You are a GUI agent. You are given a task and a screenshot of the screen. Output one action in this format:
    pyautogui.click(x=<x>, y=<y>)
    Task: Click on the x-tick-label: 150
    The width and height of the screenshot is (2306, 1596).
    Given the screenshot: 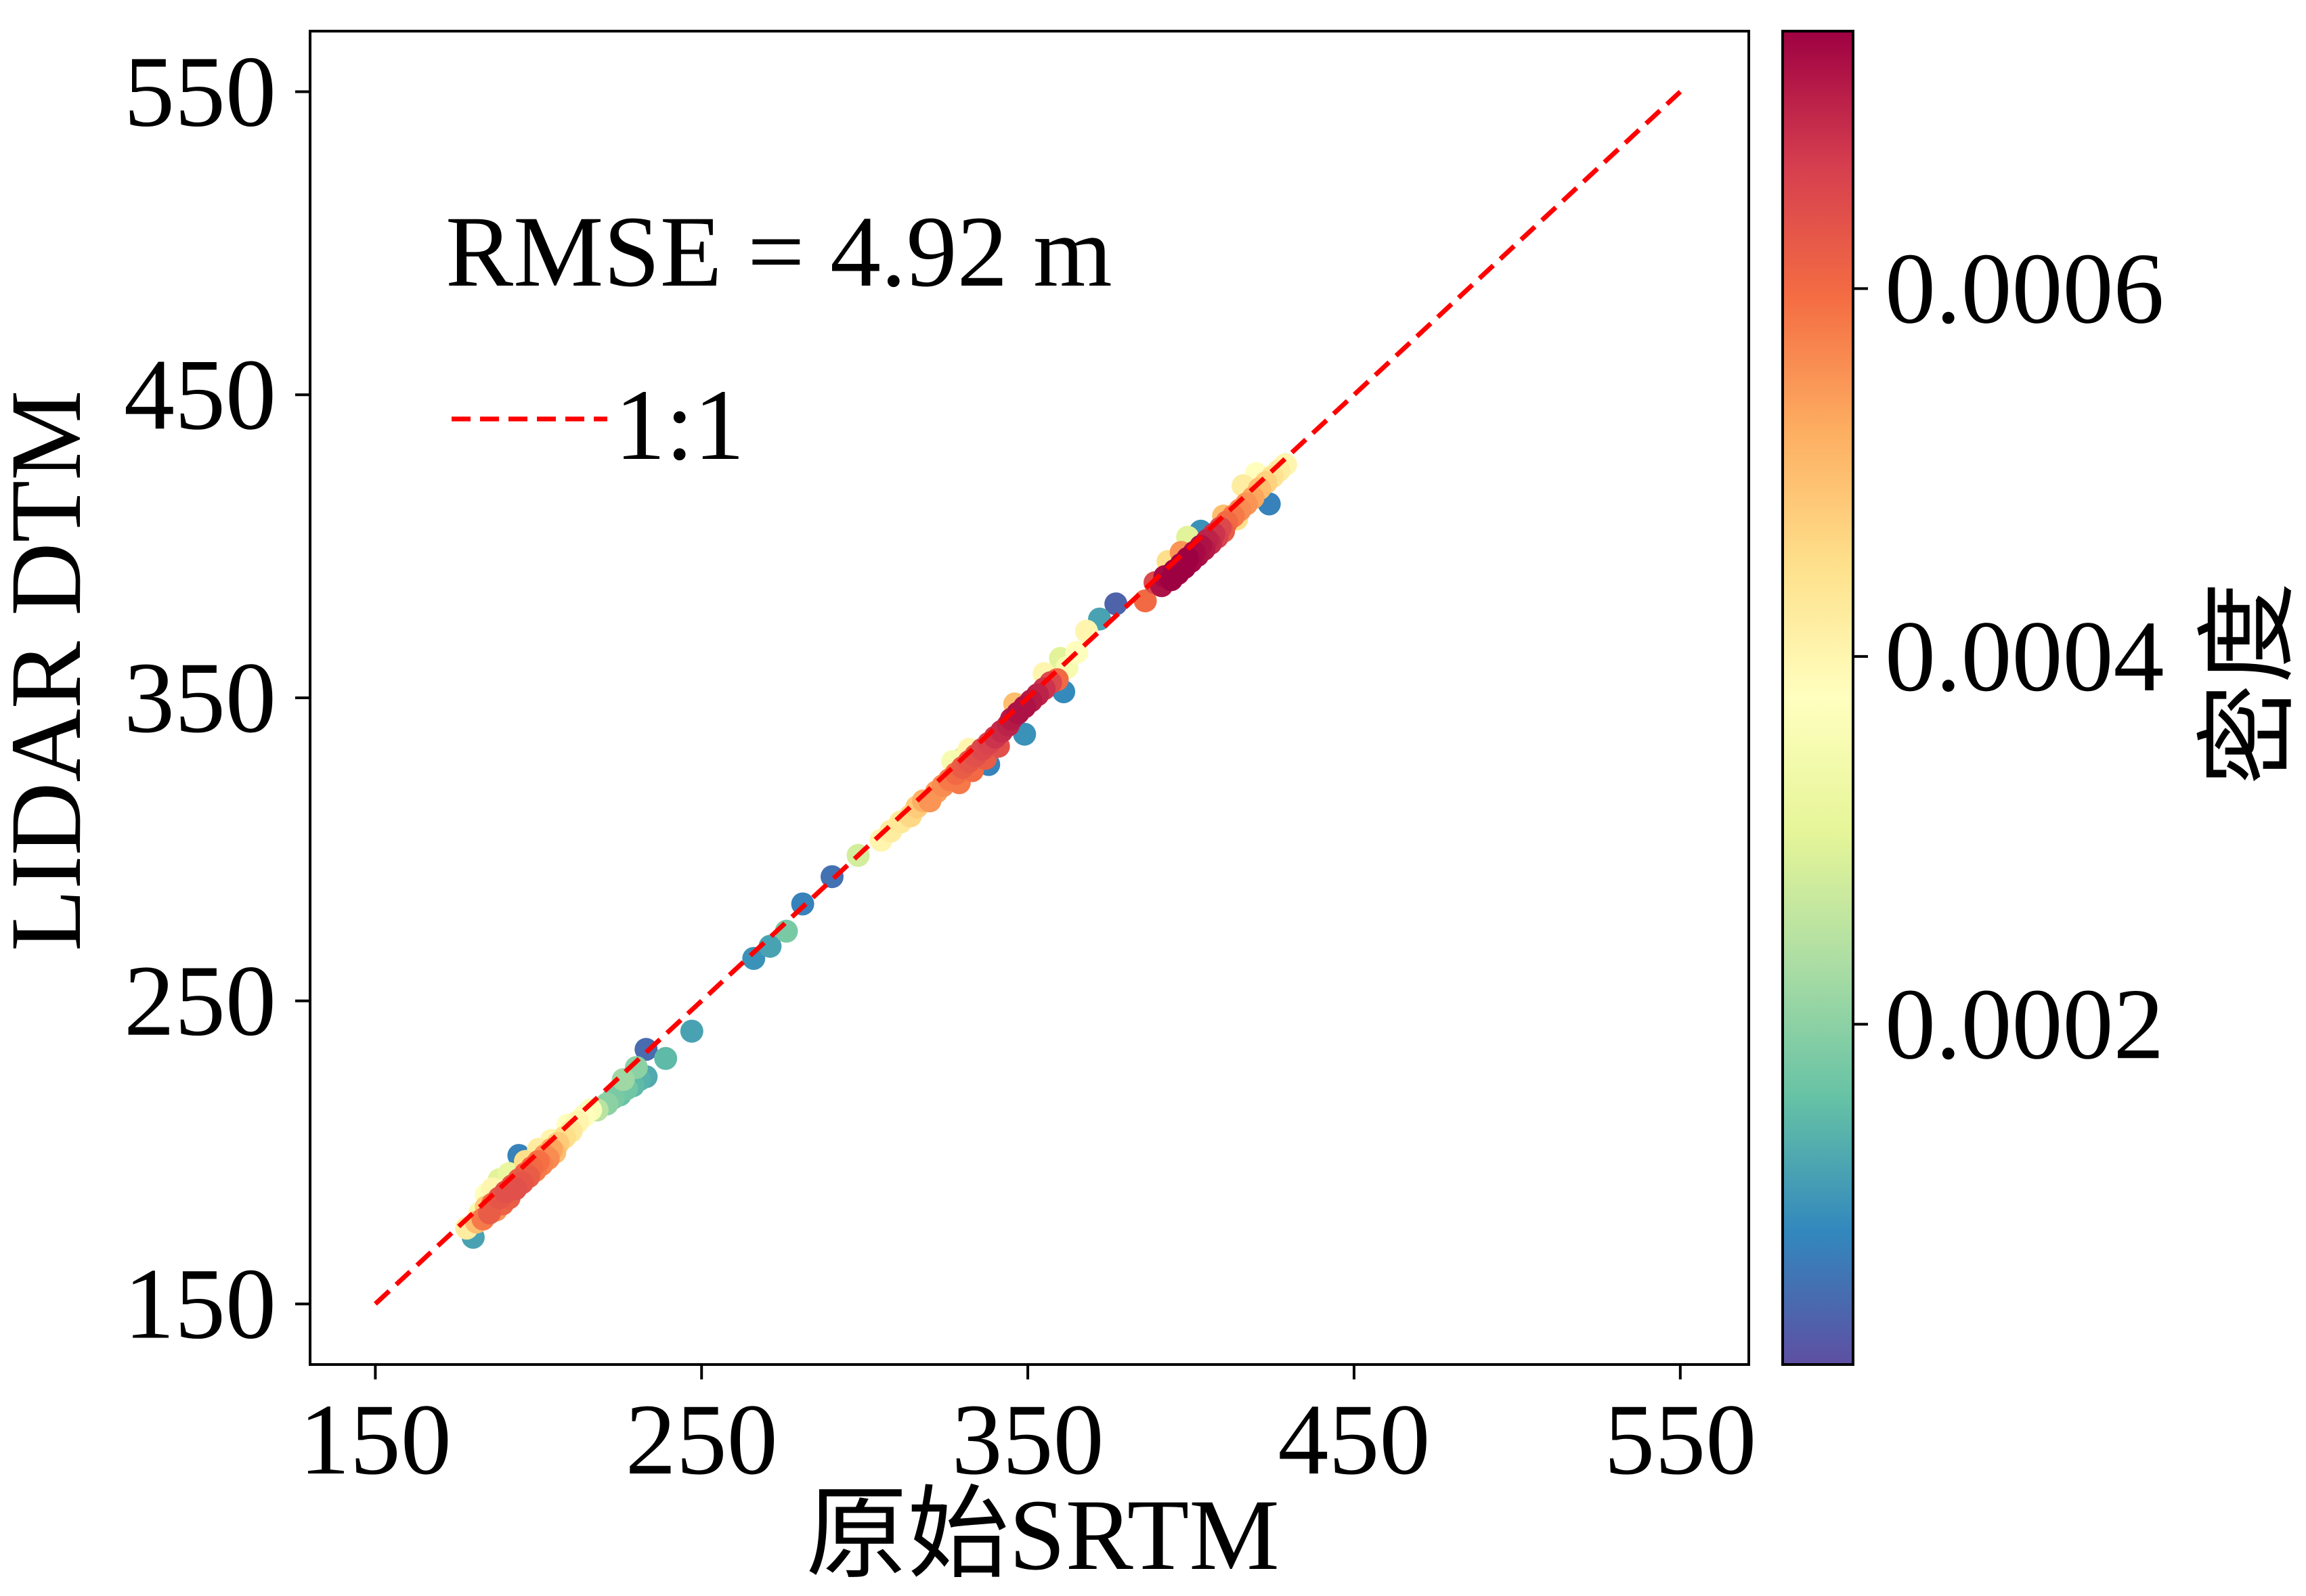 What is the action you would take?
    pyautogui.click(x=375, y=1440)
    